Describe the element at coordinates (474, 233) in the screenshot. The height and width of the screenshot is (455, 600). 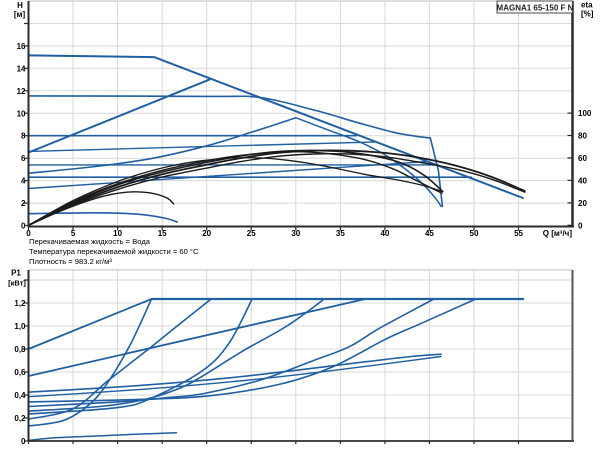
I see `svg-text: 50` at that location.